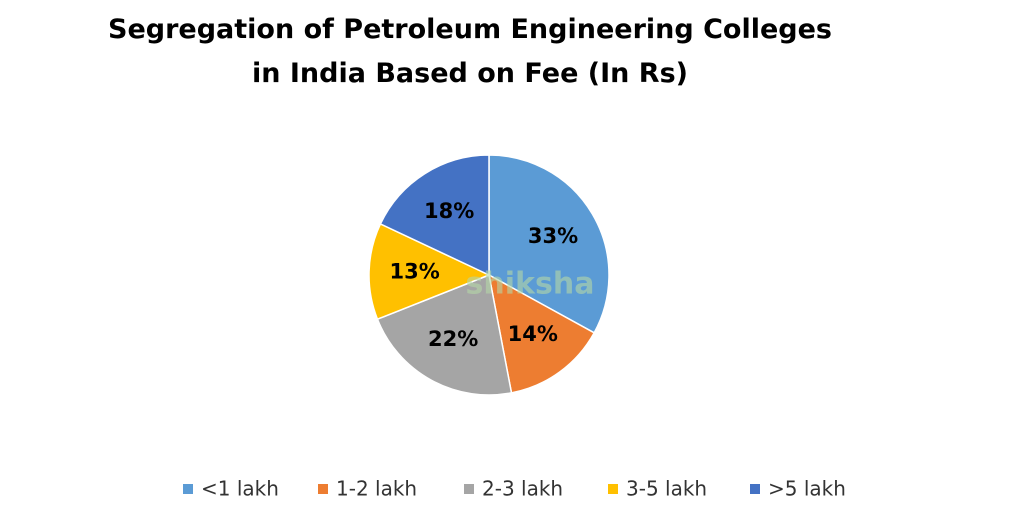 Image resolution: width=1024 pixels, height=523 pixels. What do you see at coordinates (530, 284) in the screenshot?
I see `watermark: shiksha` at bounding box center [530, 284].